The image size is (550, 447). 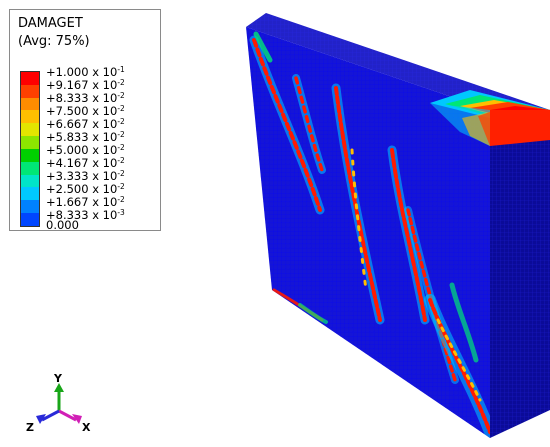 What do you see at coordinates (85, 163) in the screenshot?
I see `legend-value-label: +4.167 x 10-2` at bounding box center [85, 163].